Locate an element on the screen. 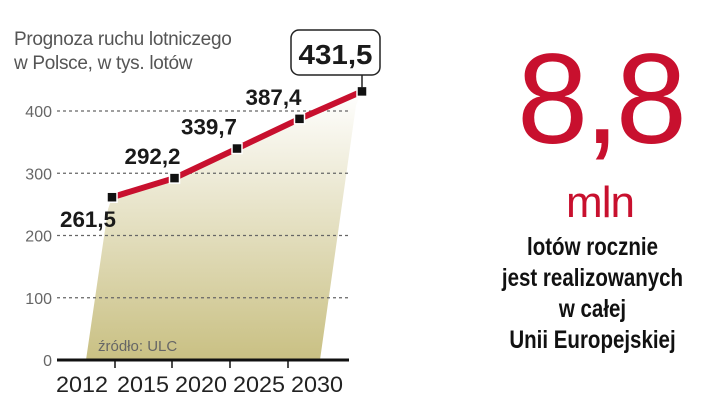  stat-value: 8,8 is located at coordinates (602, 99).